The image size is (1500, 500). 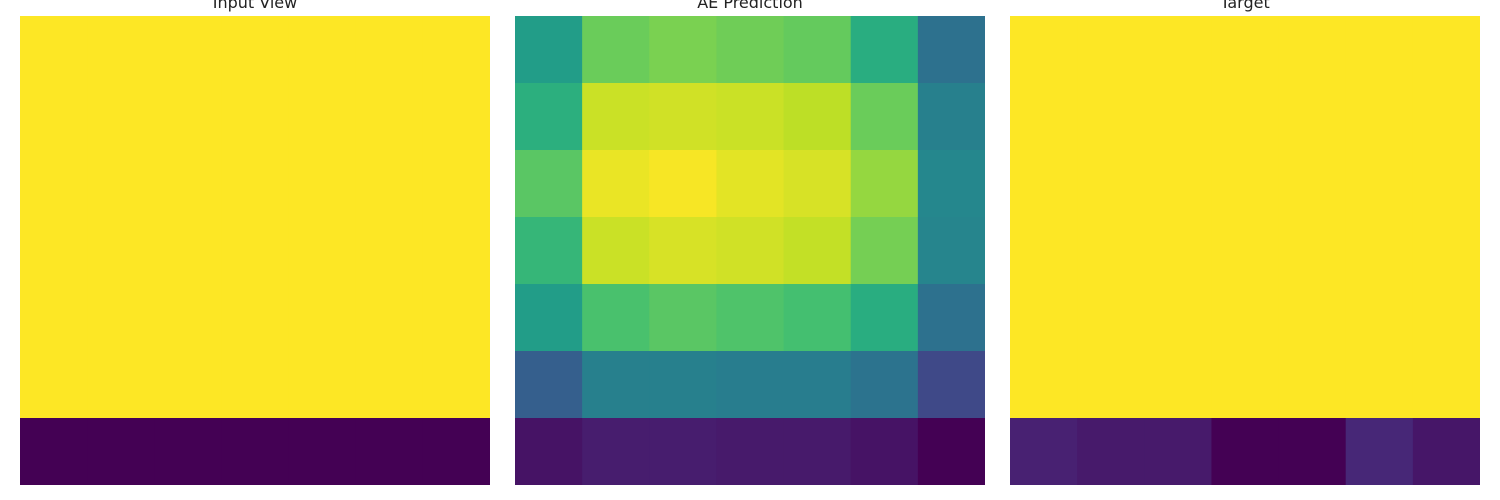 I want to click on panel-title: AE Prediction, so click(x=750, y=6).